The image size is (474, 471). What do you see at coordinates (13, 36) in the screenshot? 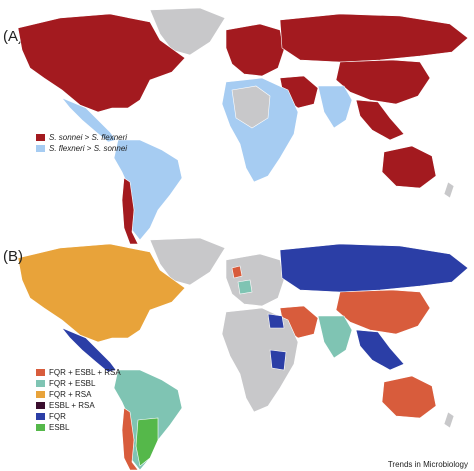
I see `panel-a-label: (A)` at bounding box center [13, 36].